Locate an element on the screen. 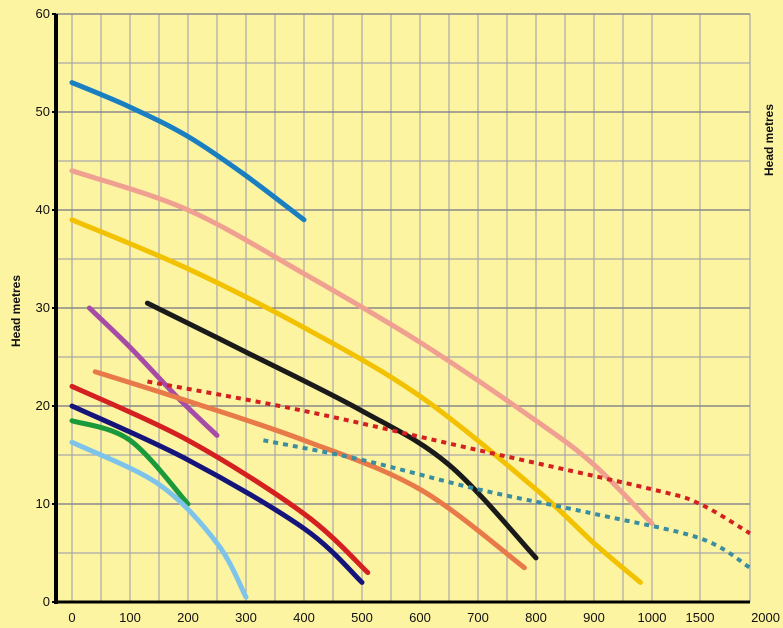 The height and width of the screenshot is (628, 783). y-tick-label: 50 is located at coordinates (43, 111).